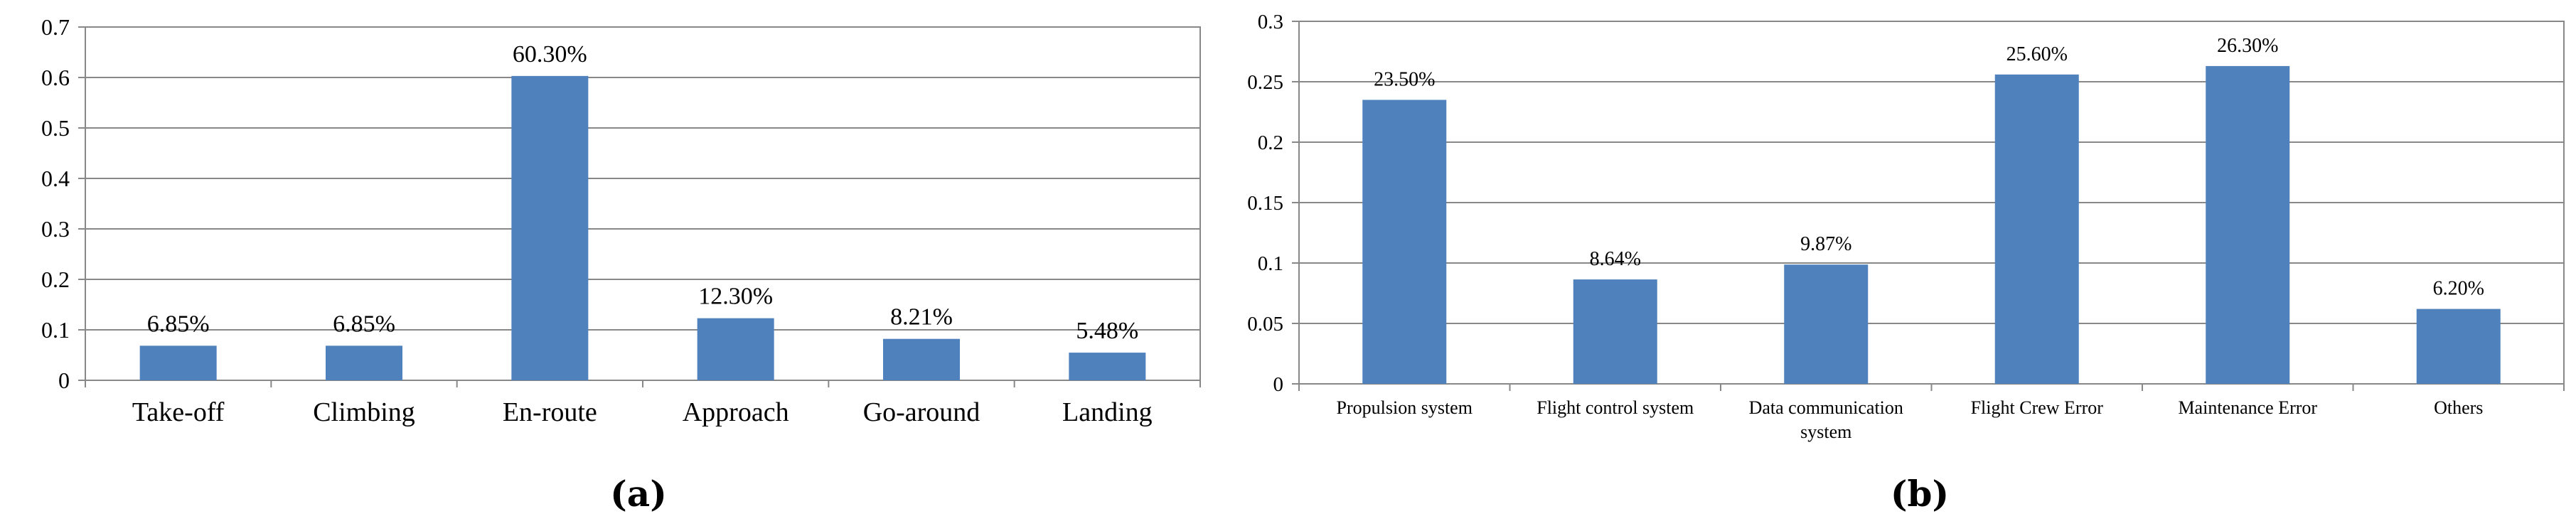  I want to click on data-label: 25.60%, so click(2037, 54).